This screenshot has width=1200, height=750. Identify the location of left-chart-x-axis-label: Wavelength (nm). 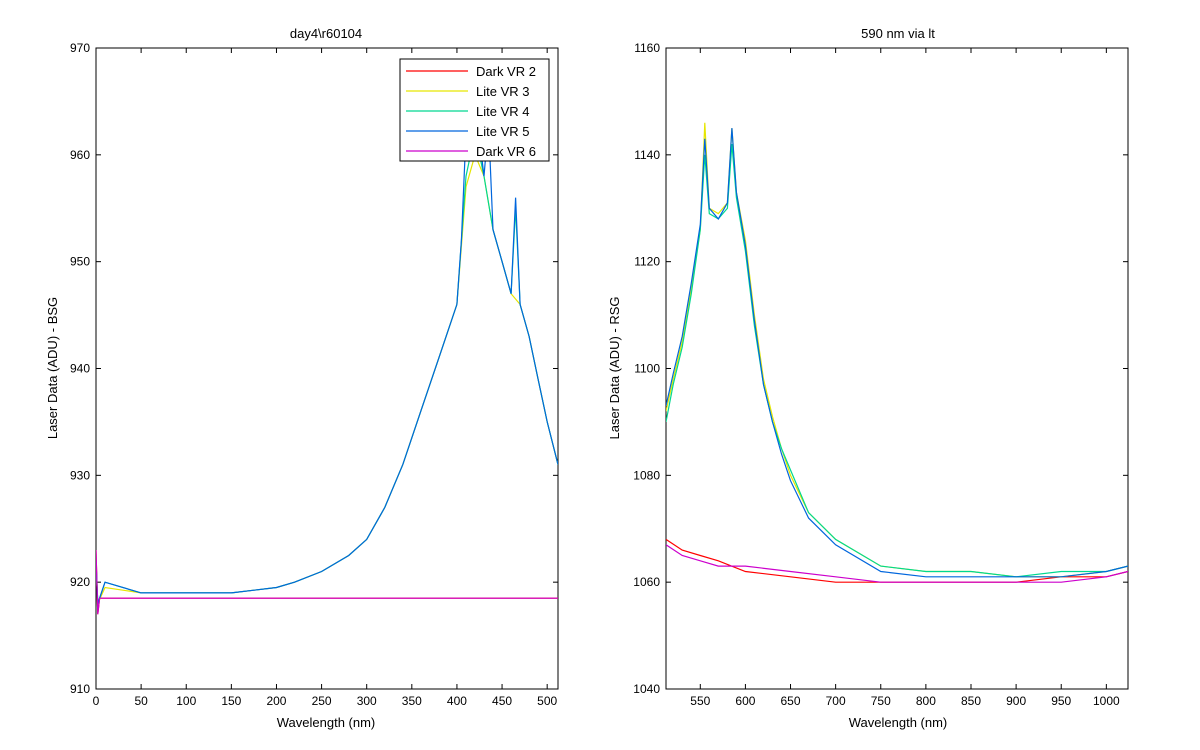
(326, 722).